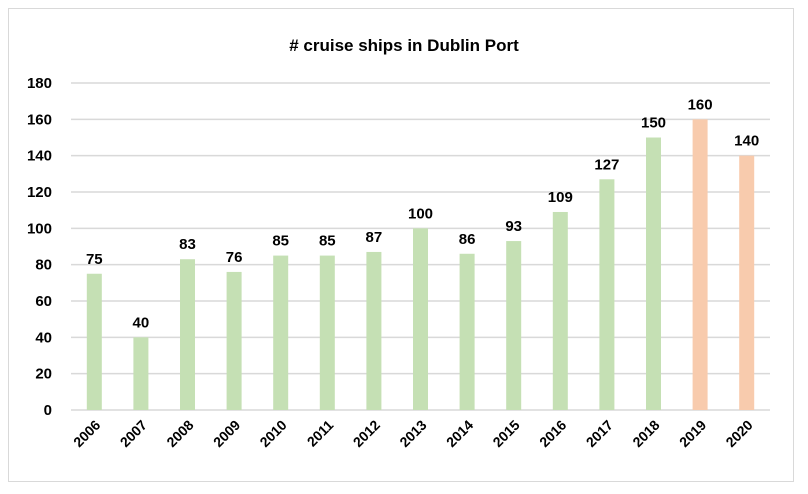 The height and width of the screenshot is (494, 808). What do you see at coordinates (141, 322) in the screenshot?
I see `data-label: 40` at bounding box center [141, 322].